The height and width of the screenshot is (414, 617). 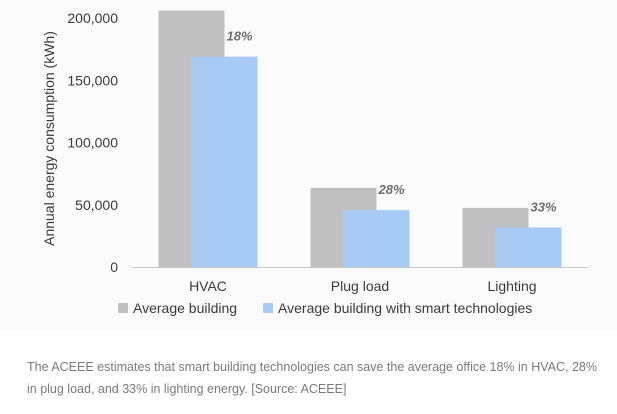 I want to click on legend-swatch-average, so click(x=123, y=308).